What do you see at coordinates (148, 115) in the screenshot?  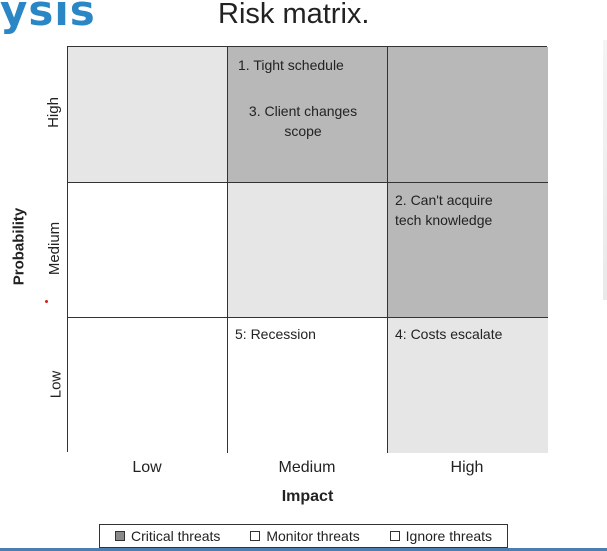 I see `cell-high-prob-low-impact` at bounding box center [148, 115].